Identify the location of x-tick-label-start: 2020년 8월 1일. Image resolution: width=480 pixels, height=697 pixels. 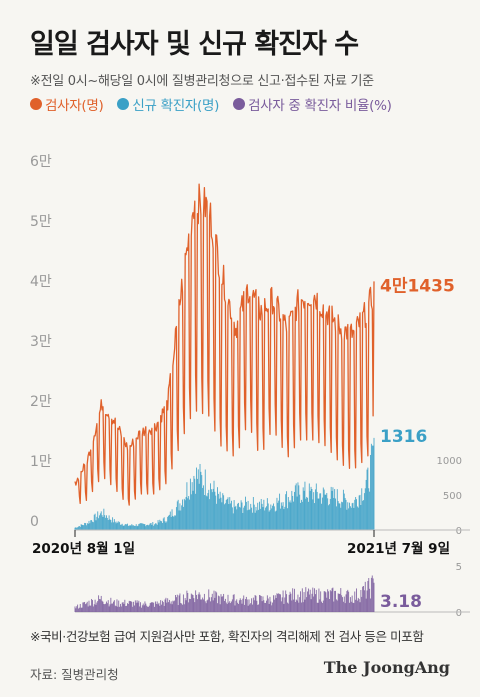
(83, 548).